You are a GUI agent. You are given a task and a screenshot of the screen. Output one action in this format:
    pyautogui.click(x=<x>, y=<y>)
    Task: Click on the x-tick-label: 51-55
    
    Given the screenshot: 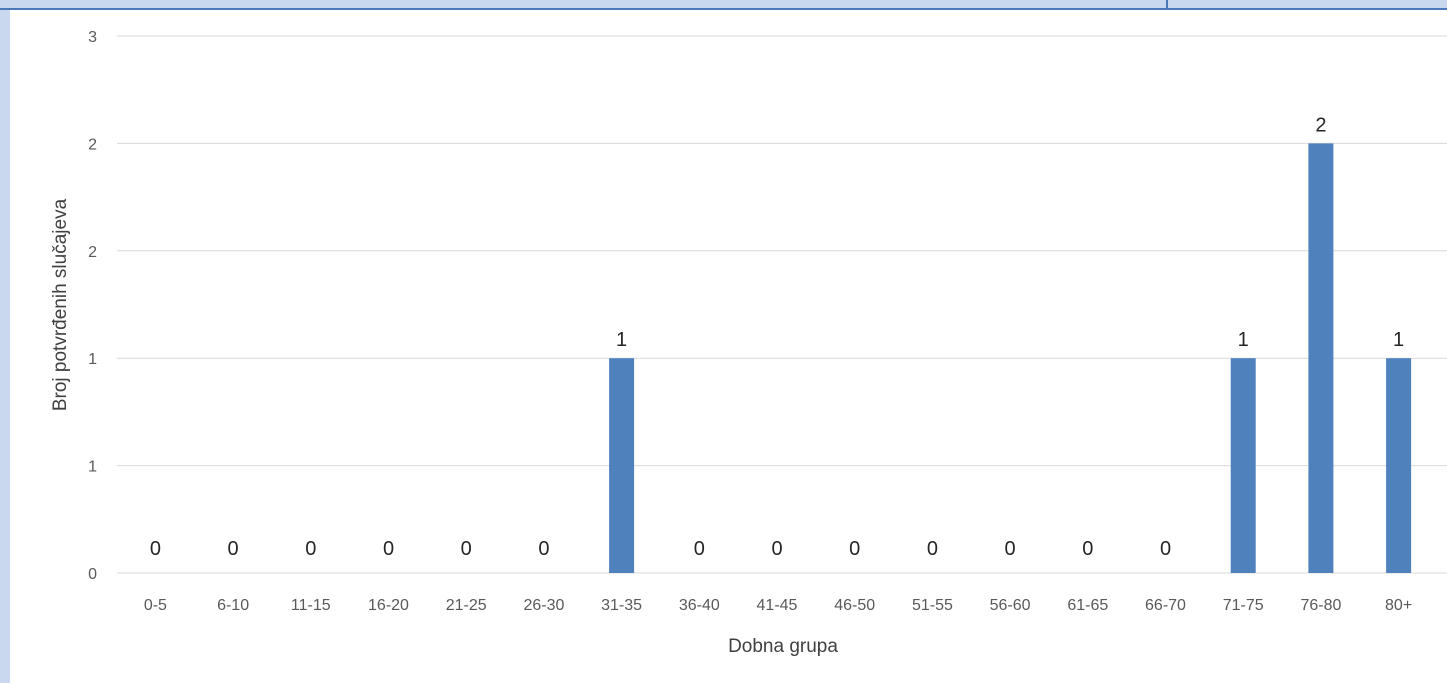 What is the action you would take?
    pyautogui.click(x=932, y=605)
    